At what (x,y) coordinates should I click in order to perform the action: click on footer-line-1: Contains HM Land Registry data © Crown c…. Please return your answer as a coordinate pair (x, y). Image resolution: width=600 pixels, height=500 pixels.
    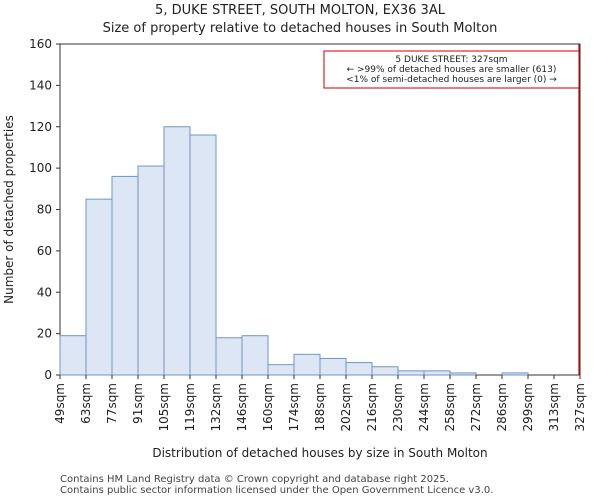
    Looking at the image, I should click on (254, 479).